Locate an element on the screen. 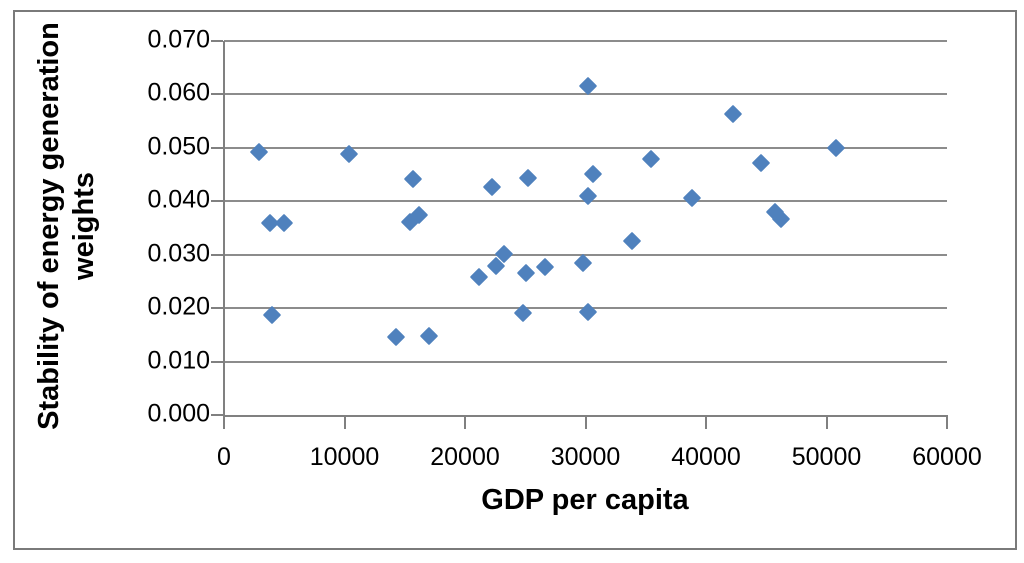  y-tick-label: 0.060 is located at coordinates (178, 92).